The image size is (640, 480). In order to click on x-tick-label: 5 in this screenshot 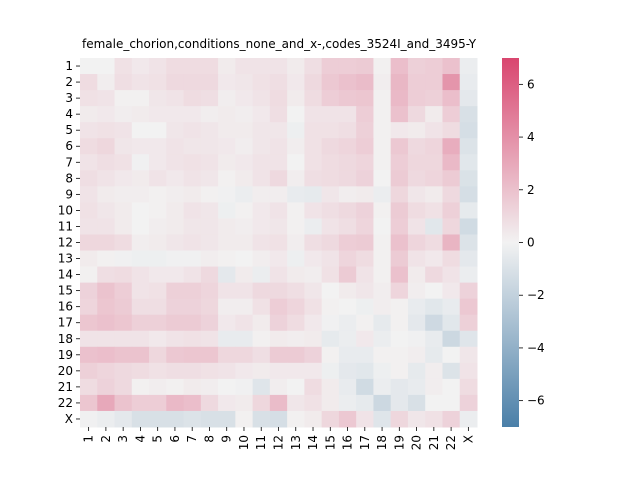, I will do `click(158, 439)`.